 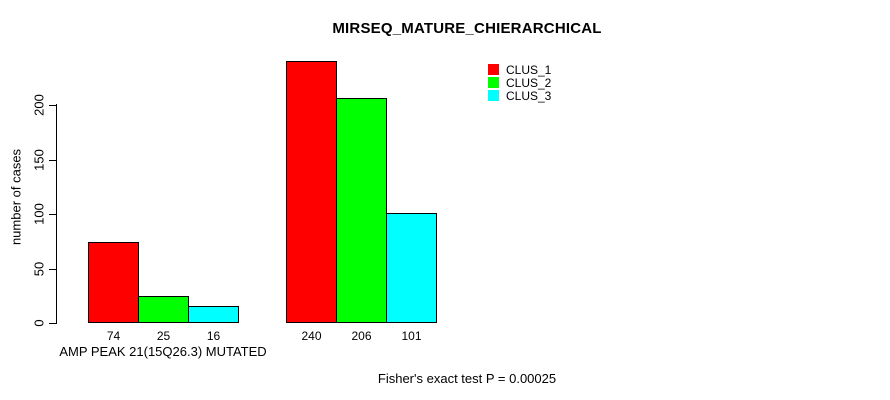 What do you see at coordinates (311, 336) in the screenshot?
I see `bar-value-label: 240` at bounding box center [311, 336].